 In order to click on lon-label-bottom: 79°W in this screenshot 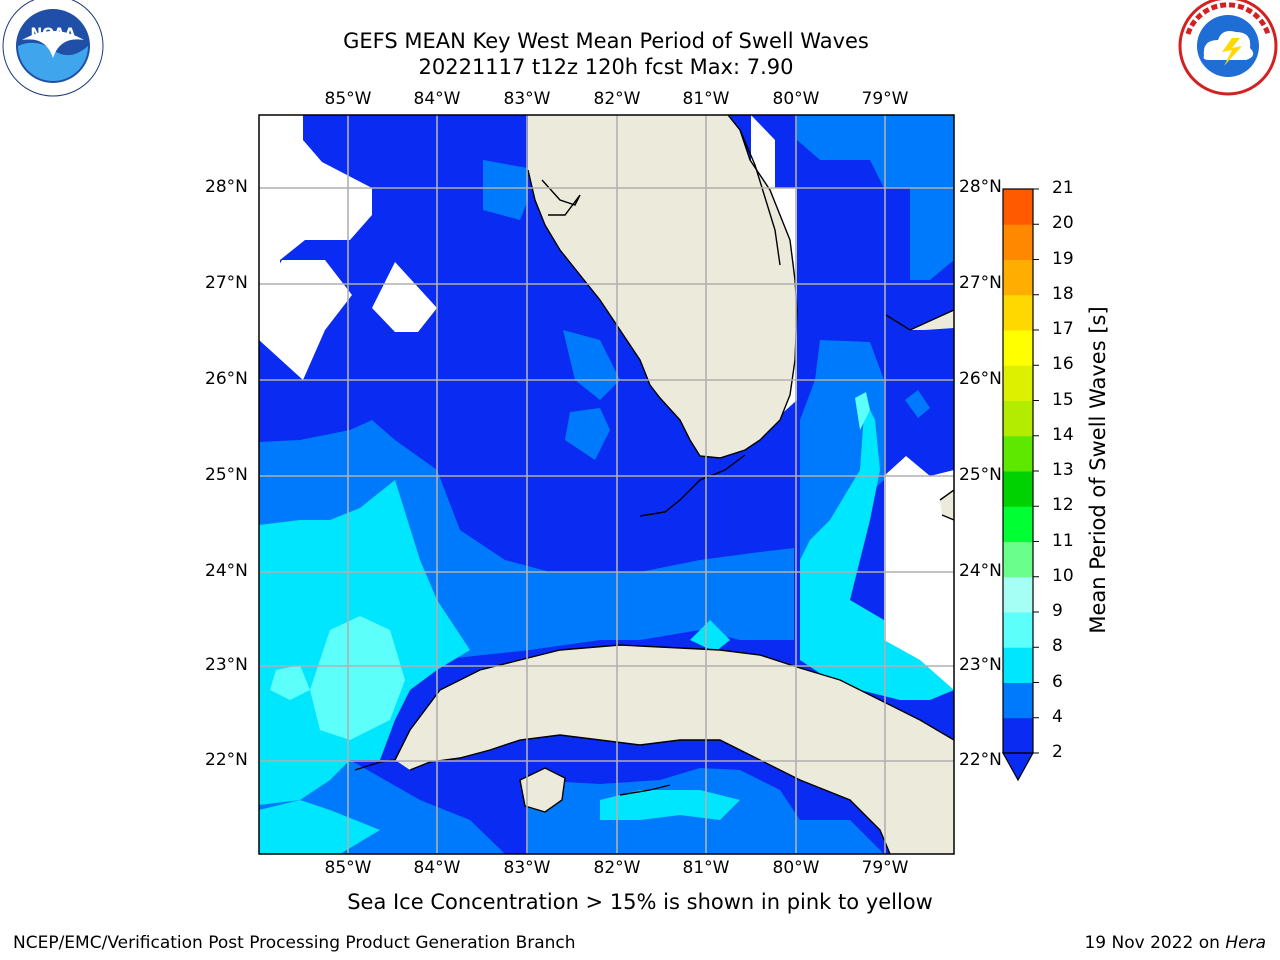, I will do `click(885, 868)`.